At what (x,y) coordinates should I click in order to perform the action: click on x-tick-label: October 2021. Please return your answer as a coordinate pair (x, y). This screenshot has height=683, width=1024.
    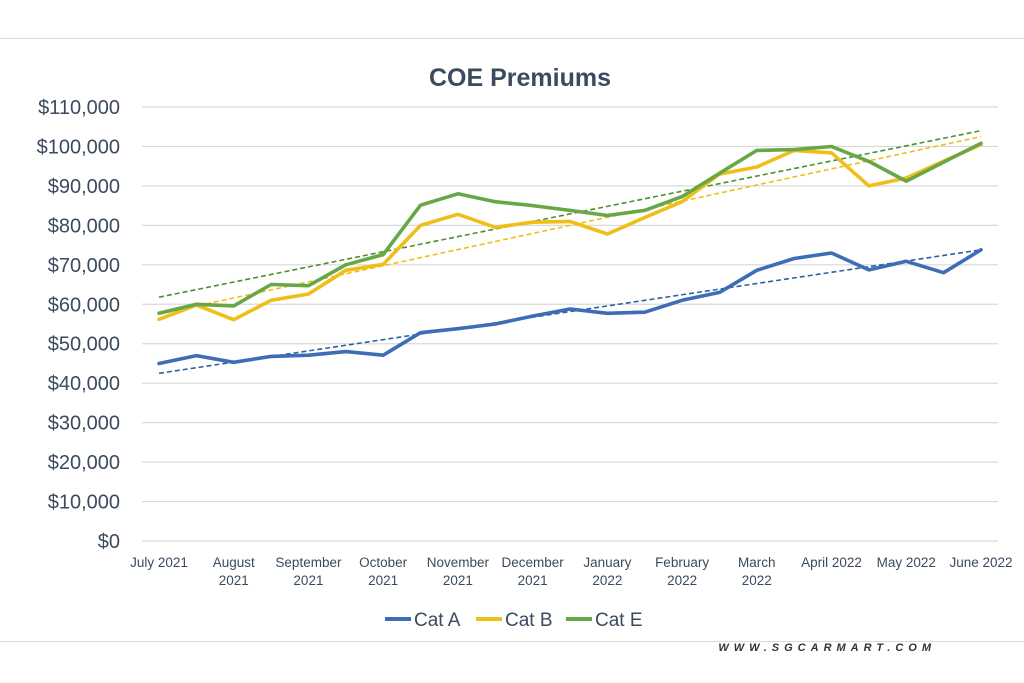
    Looking at the image, I should click on (383, 571).